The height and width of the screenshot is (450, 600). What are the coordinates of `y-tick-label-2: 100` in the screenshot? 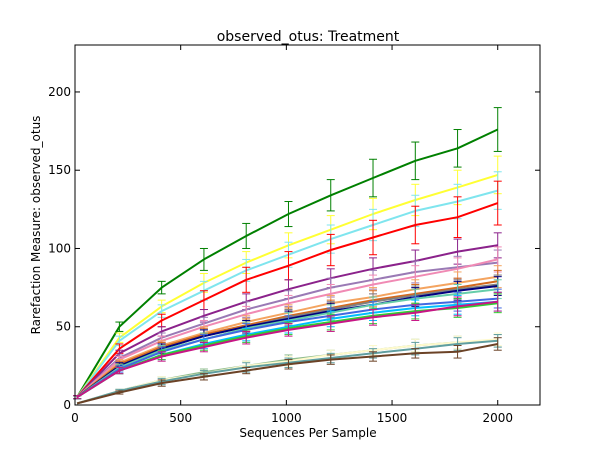 It's located at (59, 248).